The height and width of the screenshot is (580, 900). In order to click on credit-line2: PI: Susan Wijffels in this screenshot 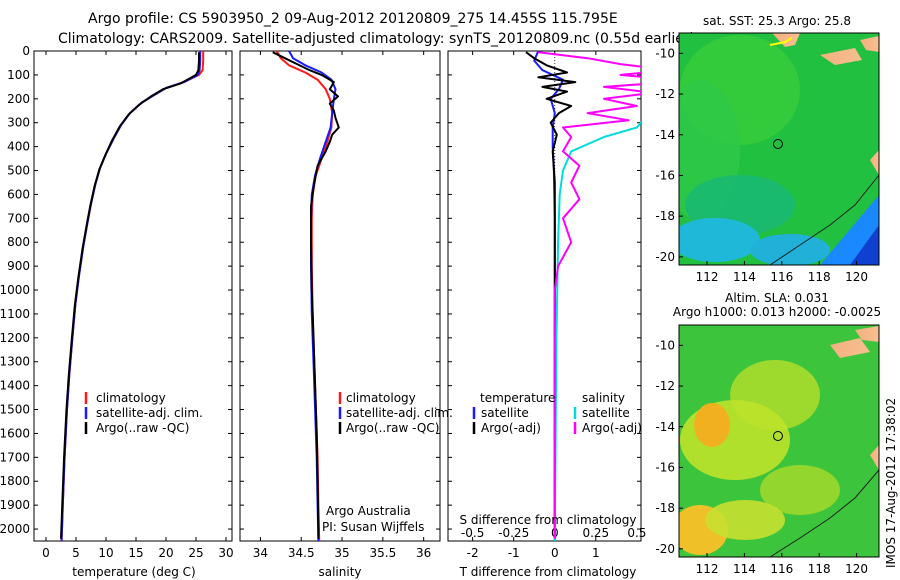, I will do `click(373, 527)`.